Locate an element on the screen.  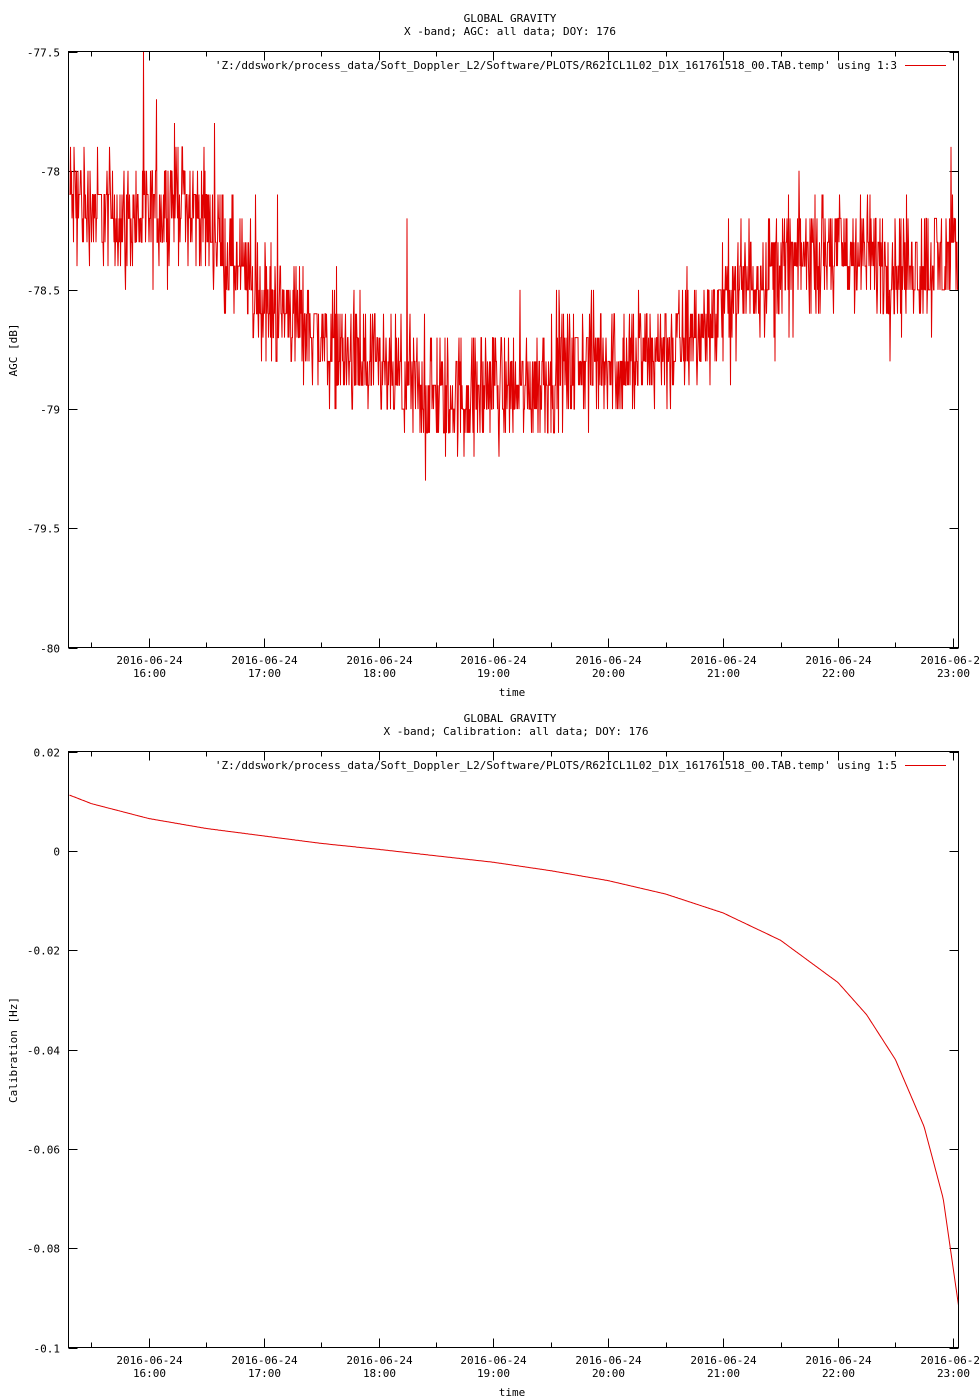
agc-y-tick-label: -78 is located at coordinates (50, 172).